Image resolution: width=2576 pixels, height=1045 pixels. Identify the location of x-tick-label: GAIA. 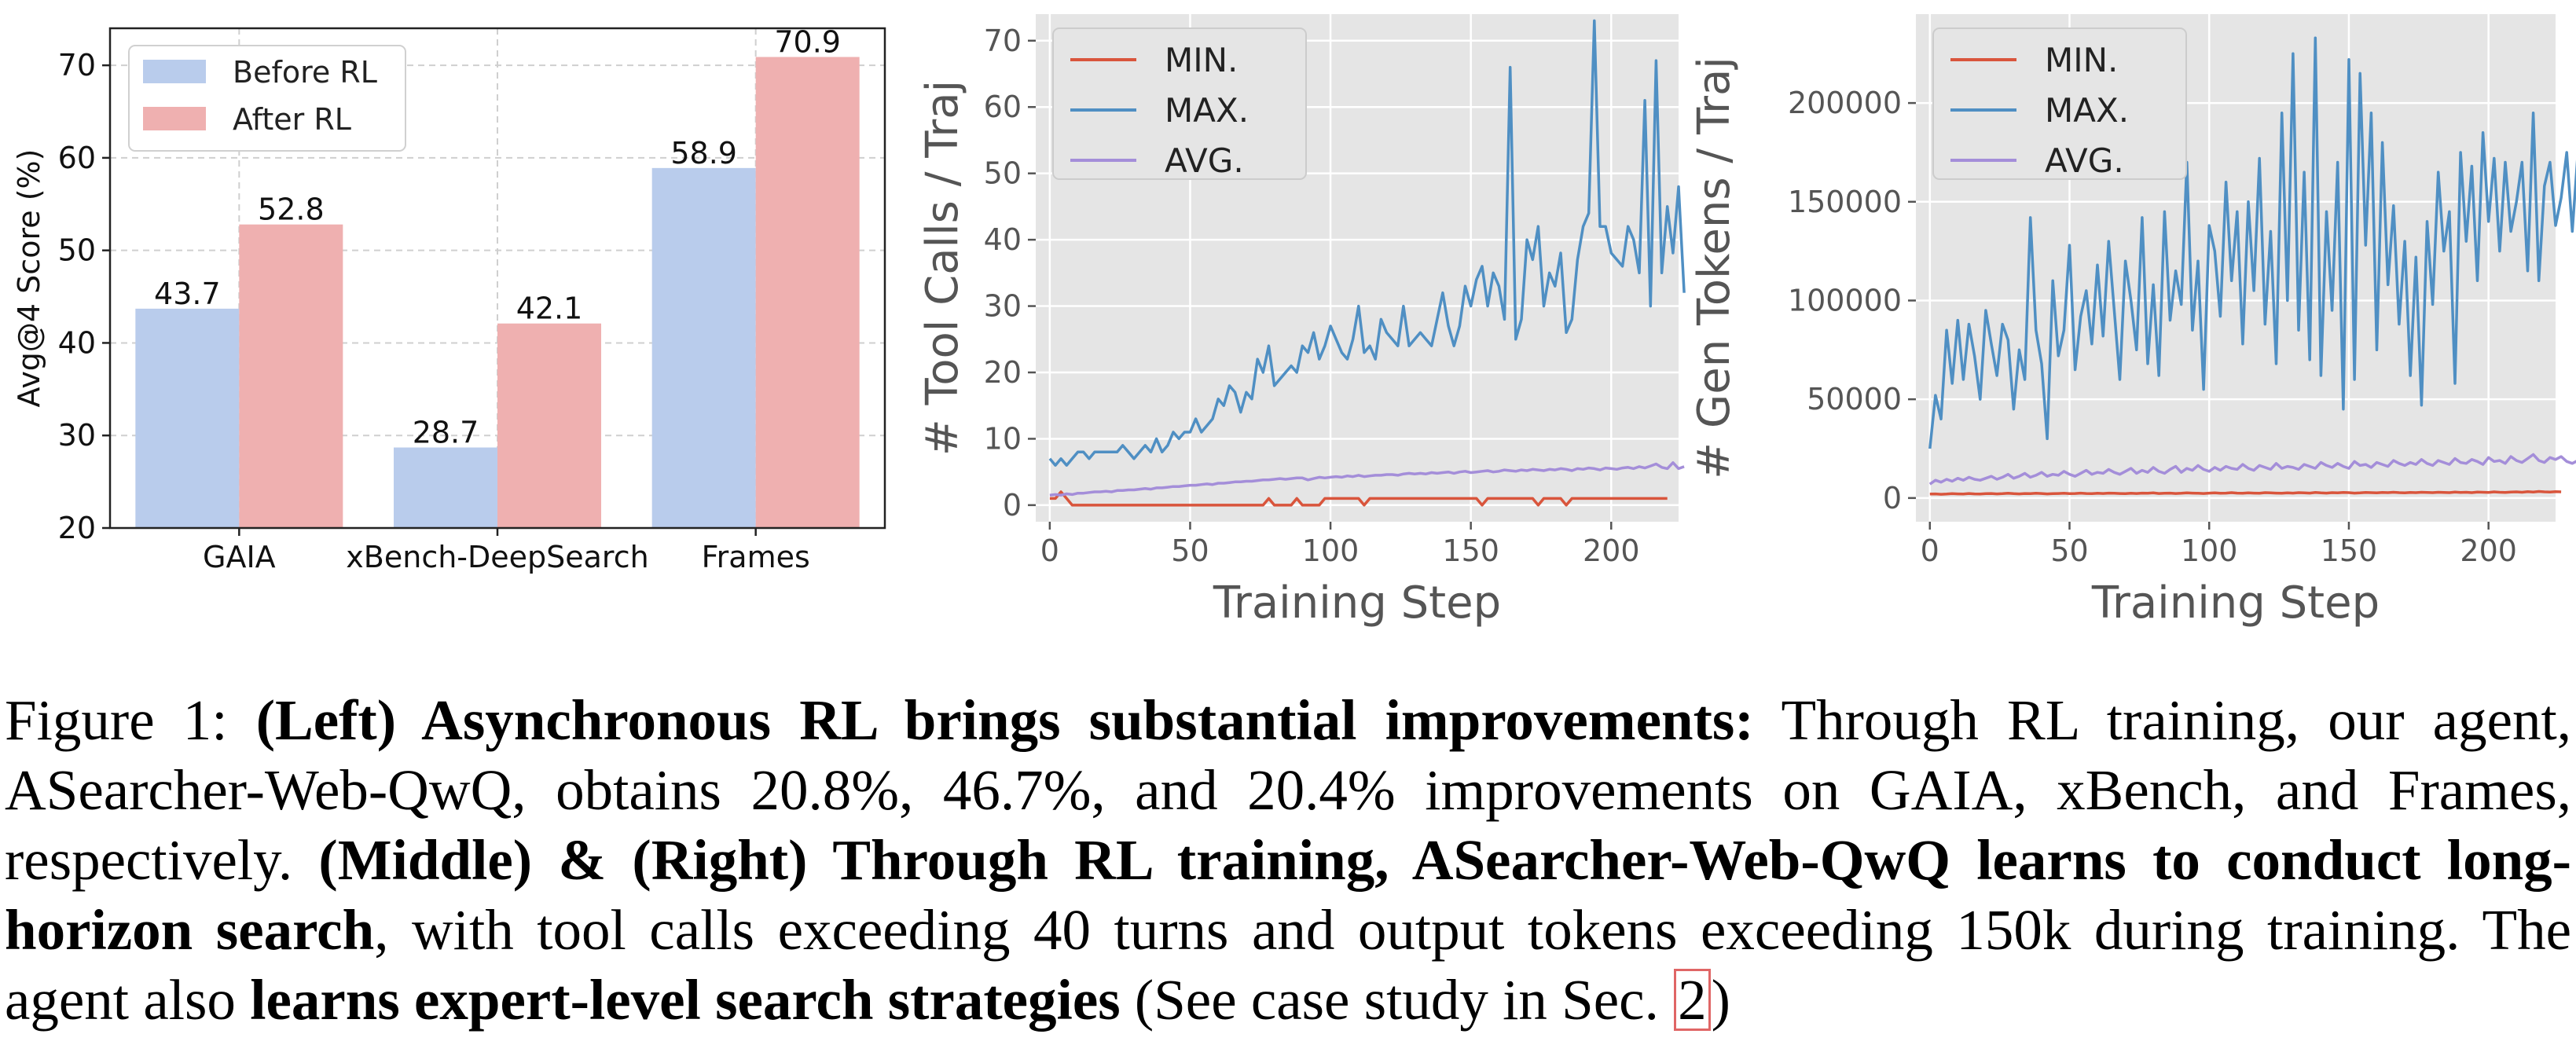
(239, 557).